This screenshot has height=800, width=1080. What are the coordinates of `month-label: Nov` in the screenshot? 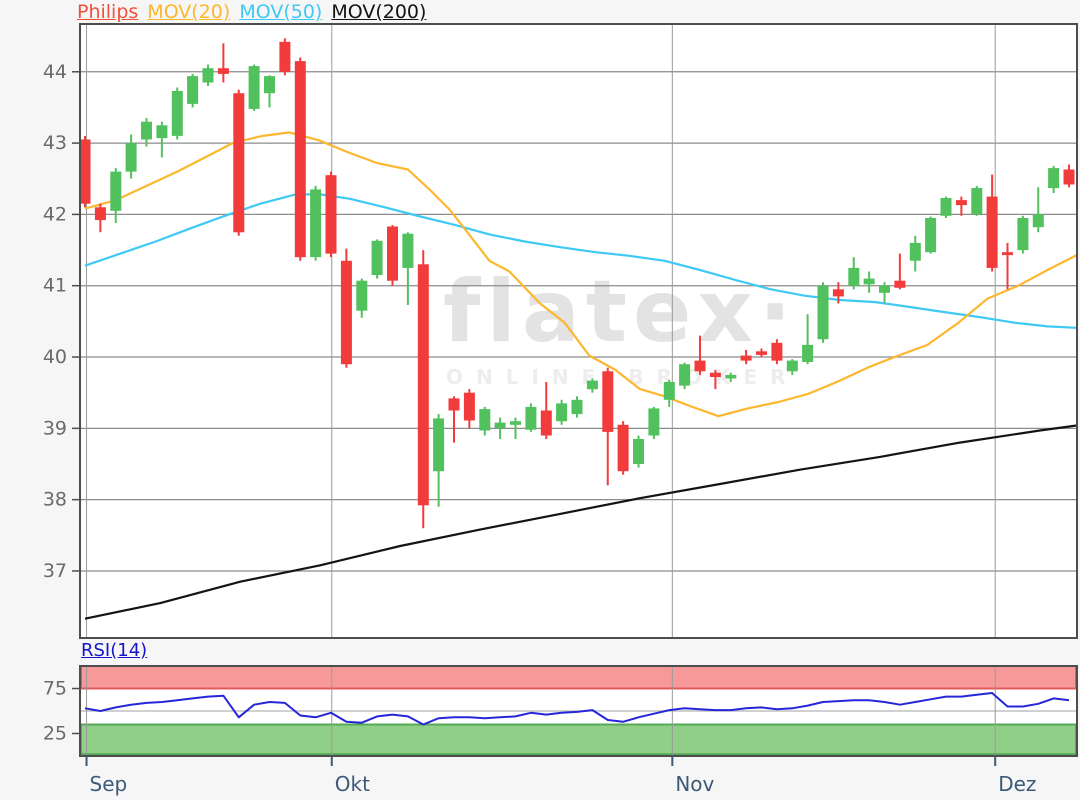 It's located at (694, 784).